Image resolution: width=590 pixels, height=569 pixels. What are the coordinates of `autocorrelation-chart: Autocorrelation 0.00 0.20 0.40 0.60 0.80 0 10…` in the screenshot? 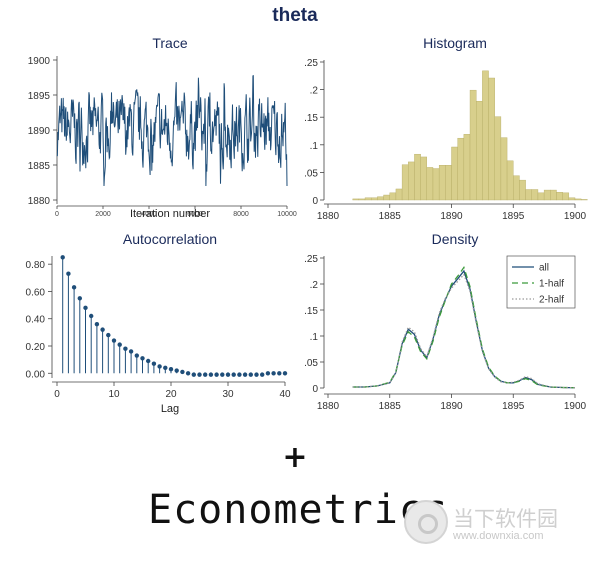 It's located at (158, 323).